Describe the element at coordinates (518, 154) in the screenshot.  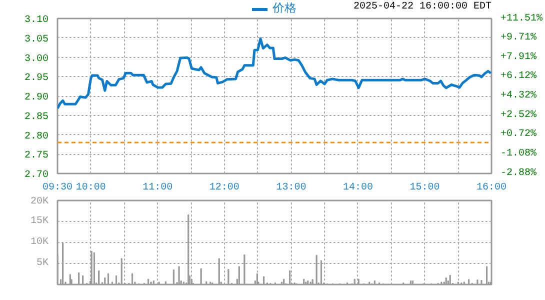
I see `y2-tick-label: -1.08%` at that location.